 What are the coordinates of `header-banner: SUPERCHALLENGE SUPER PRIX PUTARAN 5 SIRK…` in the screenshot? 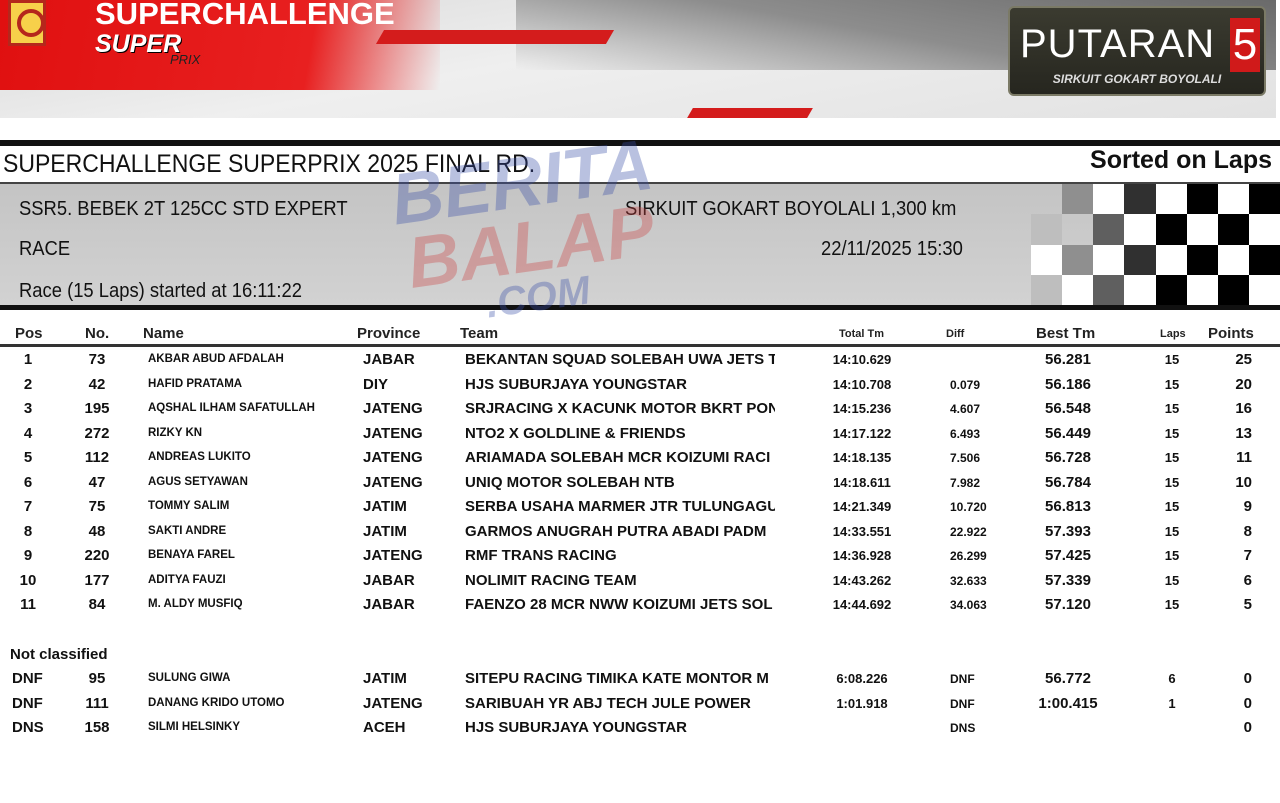 It's located at (638, 59).